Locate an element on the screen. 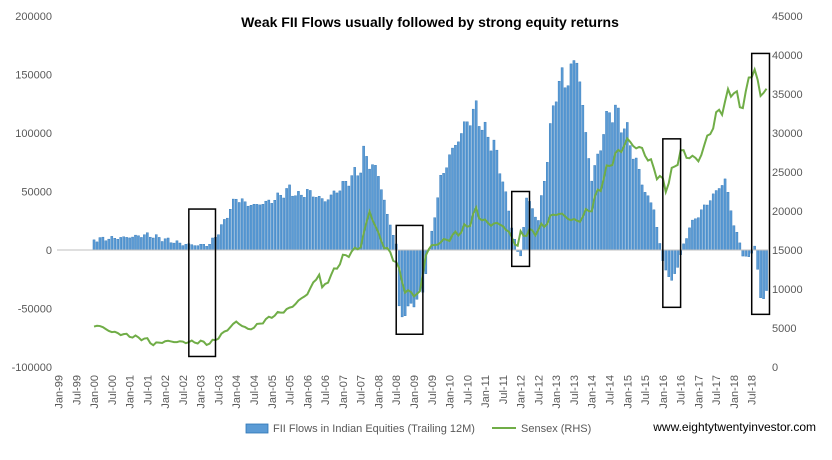 The width and height of the screenshot is (832, 460). x-tick-label: Jul-12 is located at coordinates (539, 390).